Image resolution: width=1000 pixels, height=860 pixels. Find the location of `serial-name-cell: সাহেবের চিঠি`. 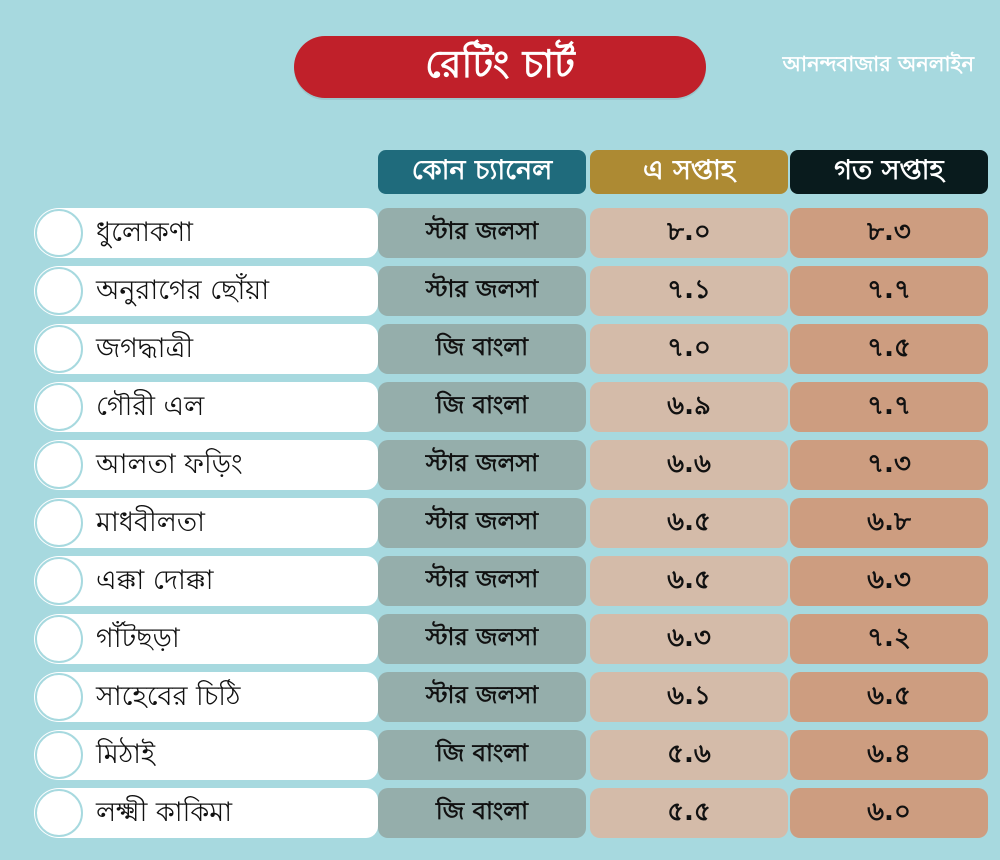

serial-name-cell: সাহেবের চিঠি is located at coordinates (206, 697).